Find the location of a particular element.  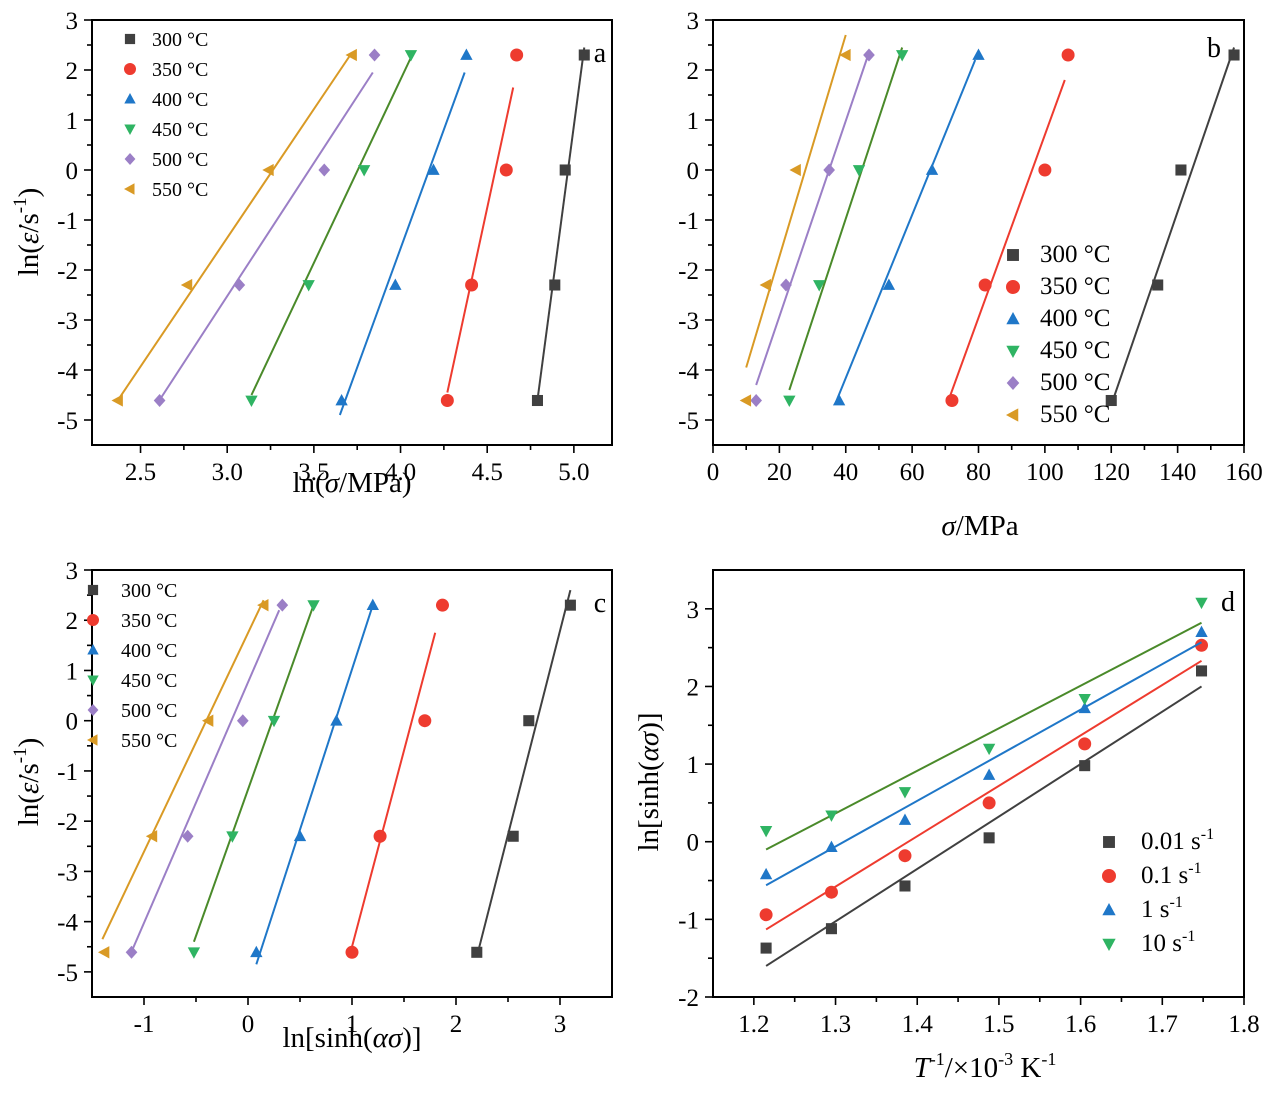

x-tick-label: 1.2 is located at coordinates (753, 1024).